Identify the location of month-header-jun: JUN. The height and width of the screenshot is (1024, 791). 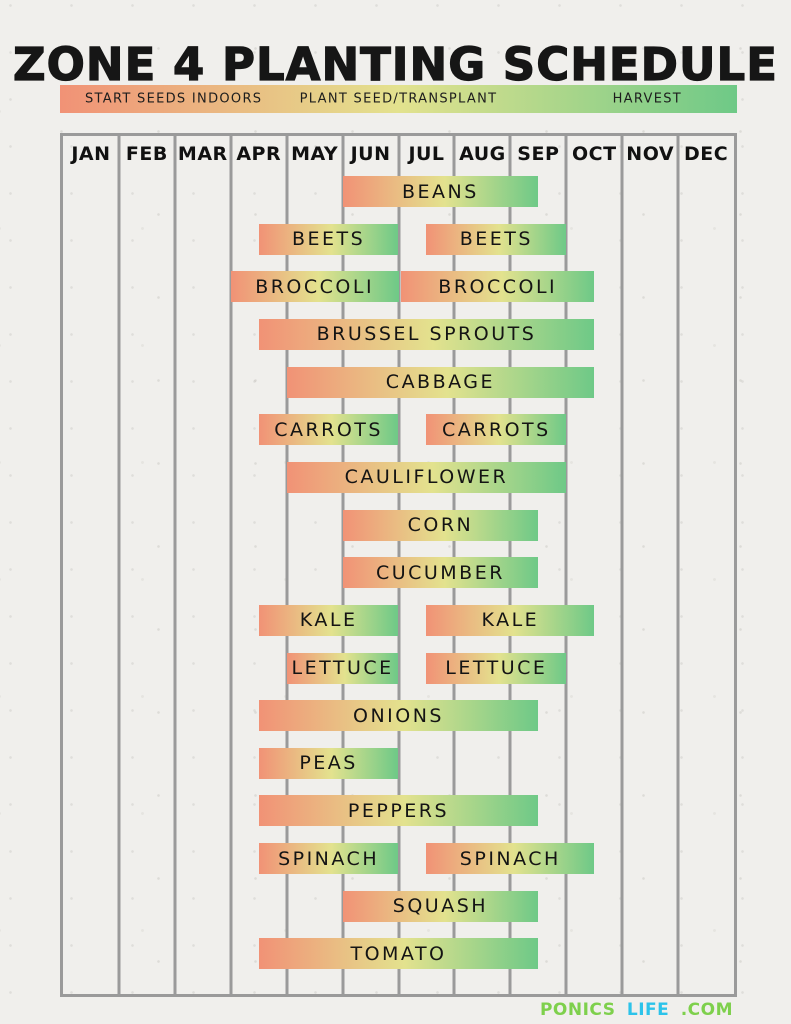
(370, 154).